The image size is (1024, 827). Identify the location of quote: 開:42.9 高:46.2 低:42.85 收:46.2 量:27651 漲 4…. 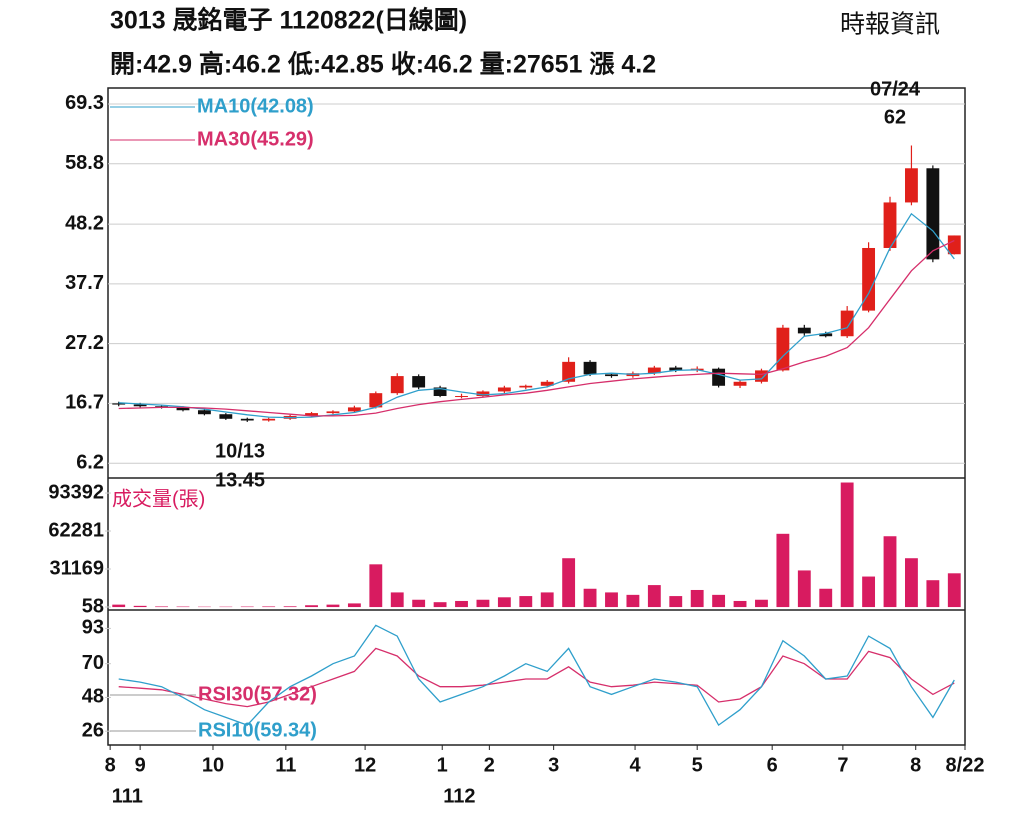
(383, 64).